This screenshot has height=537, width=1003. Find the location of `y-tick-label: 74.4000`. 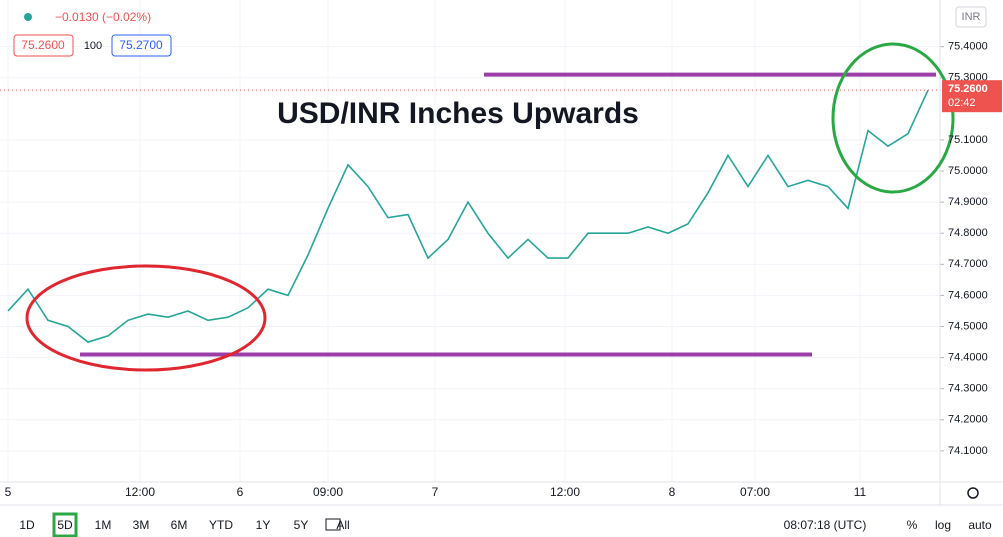

y-tick-label: 74.4000 is located at coordinates (968, 358).